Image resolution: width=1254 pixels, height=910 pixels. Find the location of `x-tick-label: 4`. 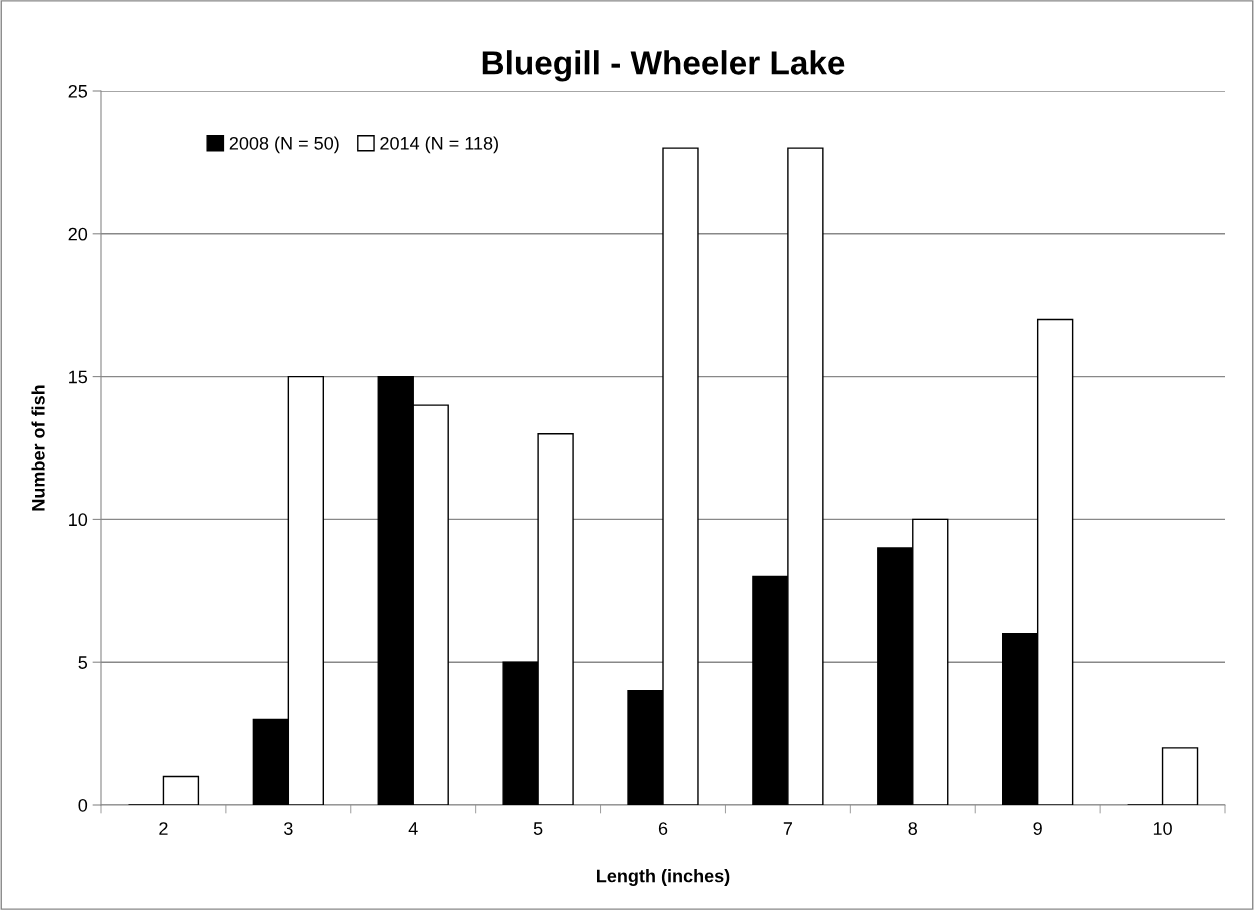

x-tick-label: 4 is located at coordinates (413, 828).